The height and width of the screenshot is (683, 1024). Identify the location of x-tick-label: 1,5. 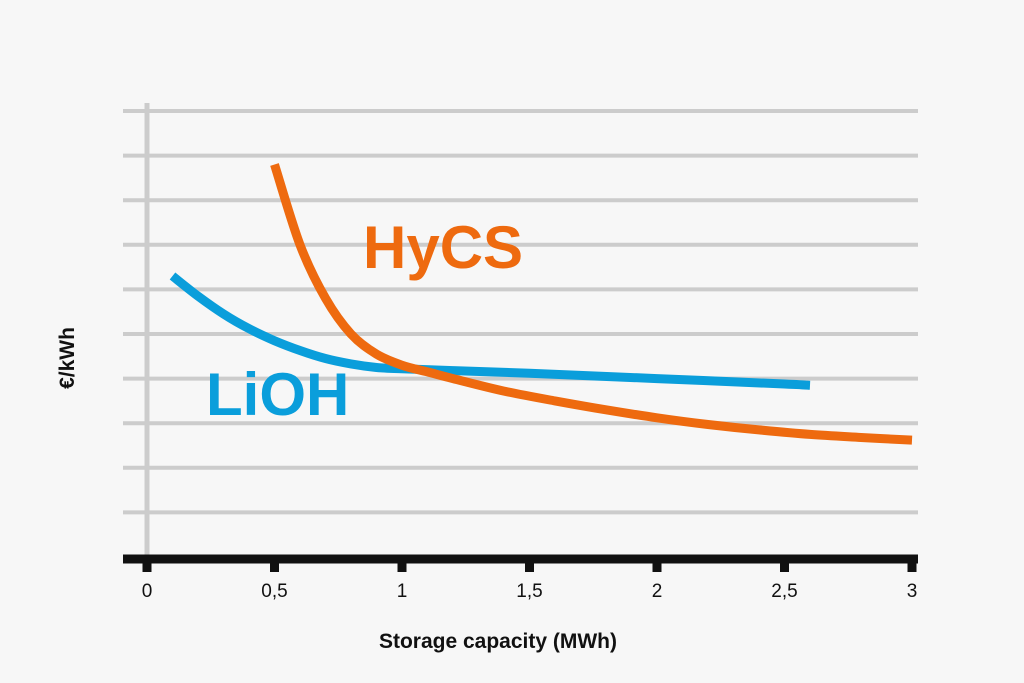
(529, 591).